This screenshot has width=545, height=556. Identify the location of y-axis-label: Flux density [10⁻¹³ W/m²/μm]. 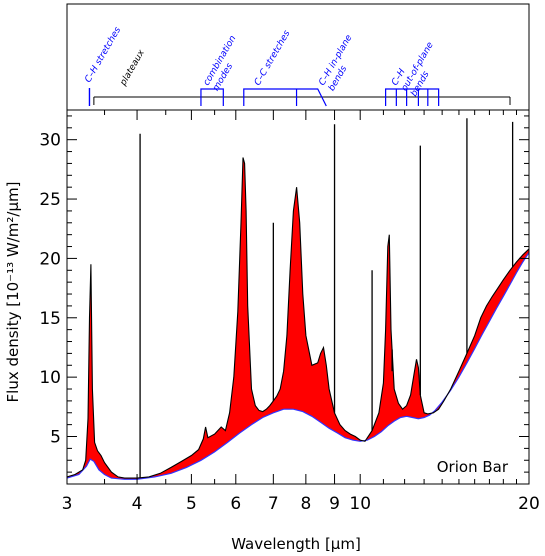
(13, 292).